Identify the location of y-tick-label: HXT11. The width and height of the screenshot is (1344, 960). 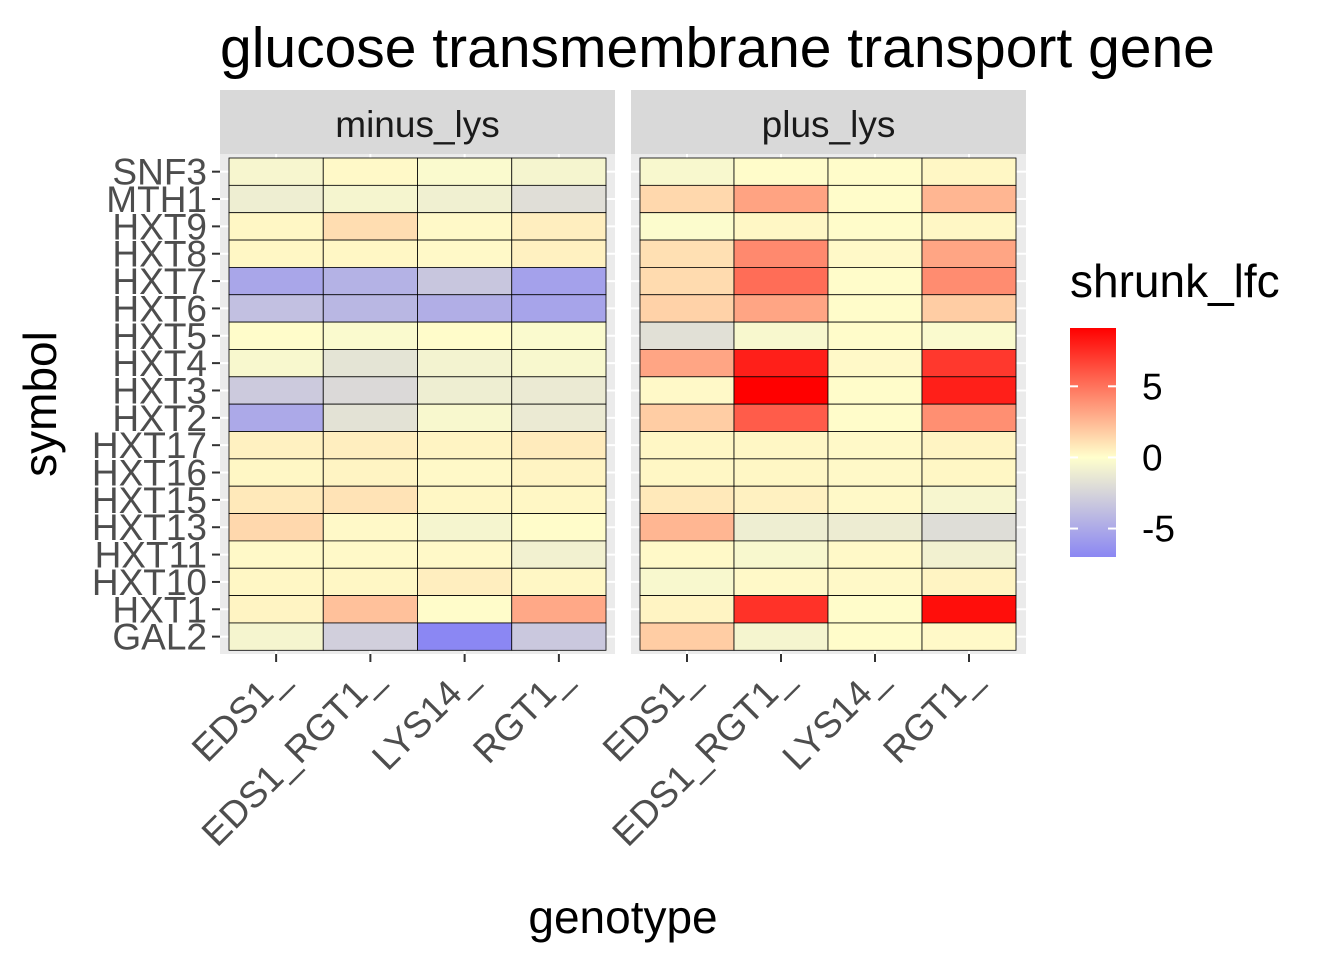
(151, 555).